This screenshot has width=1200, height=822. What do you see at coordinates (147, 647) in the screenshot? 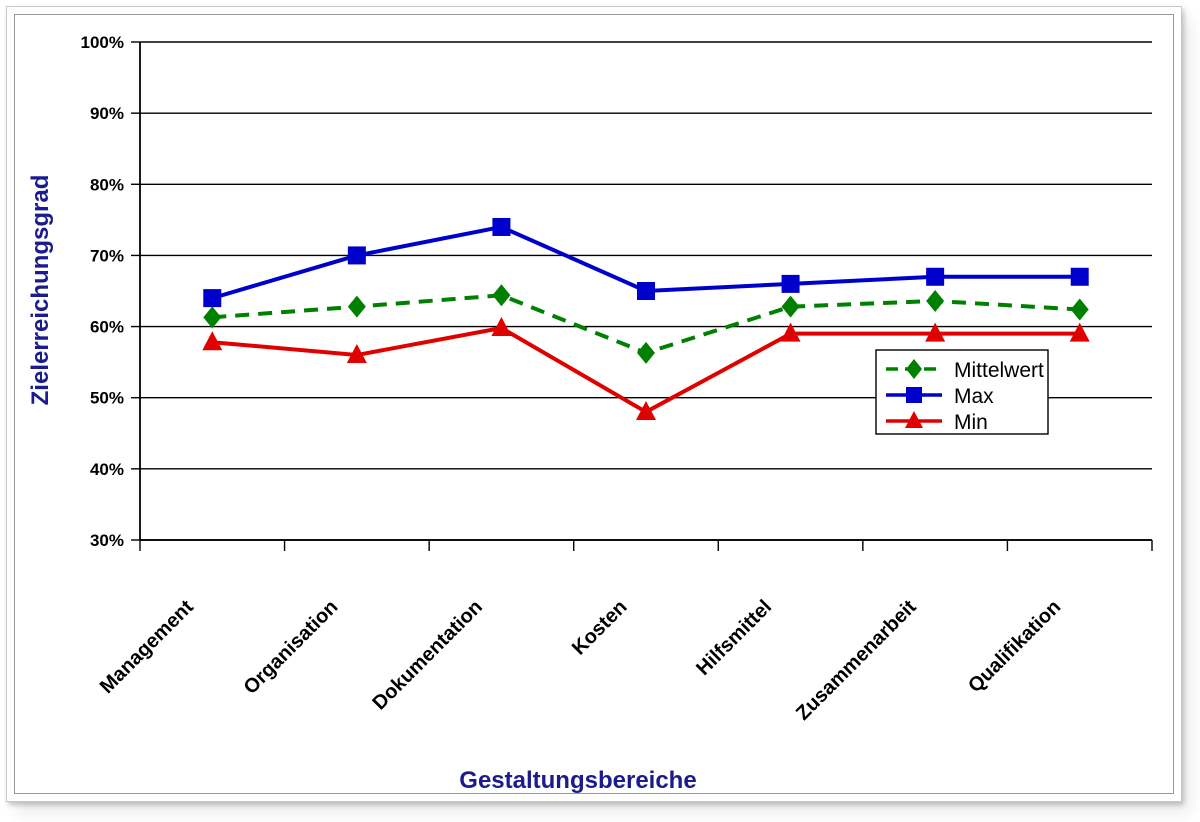
I see `x-tick-label-management: Management` at bounding box center [147, 647].